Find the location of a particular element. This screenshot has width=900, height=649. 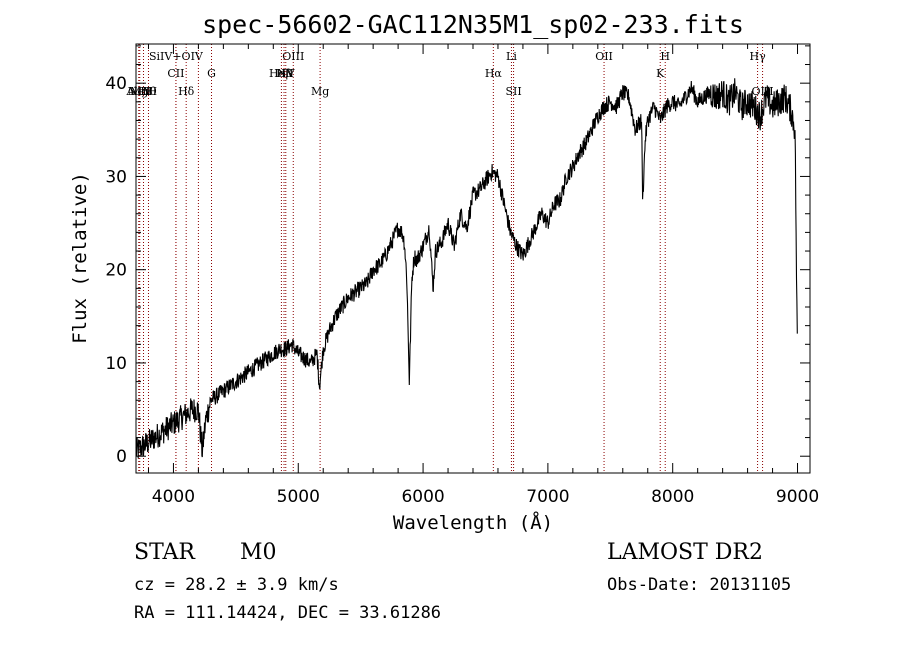

y-tick-label: 10 is located at coordinates (116, 364).